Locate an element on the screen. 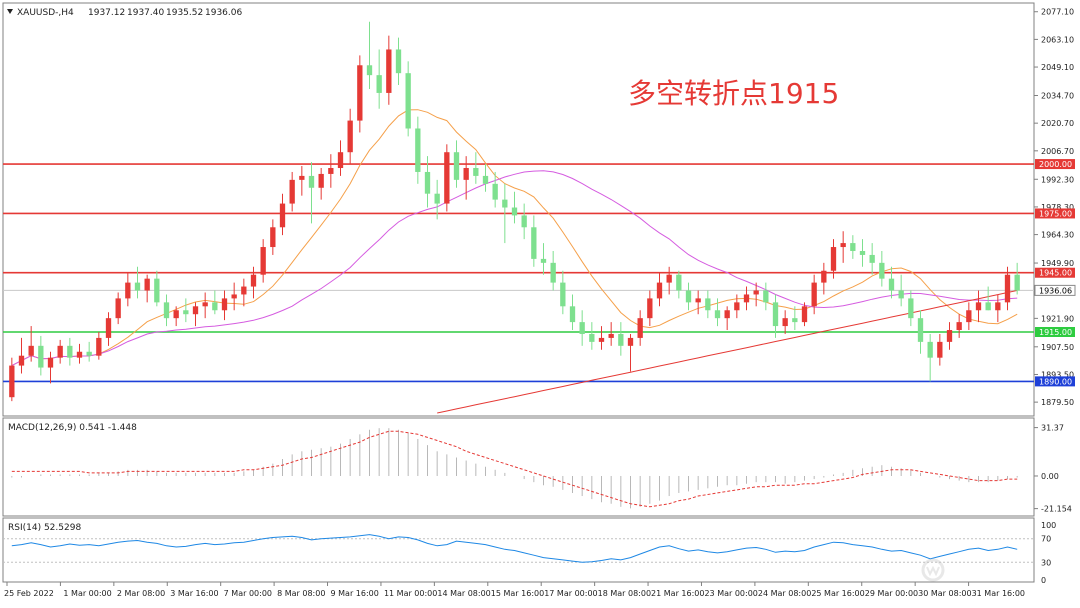  dropdown-triangle-icon is located at coordinates (10, 11).